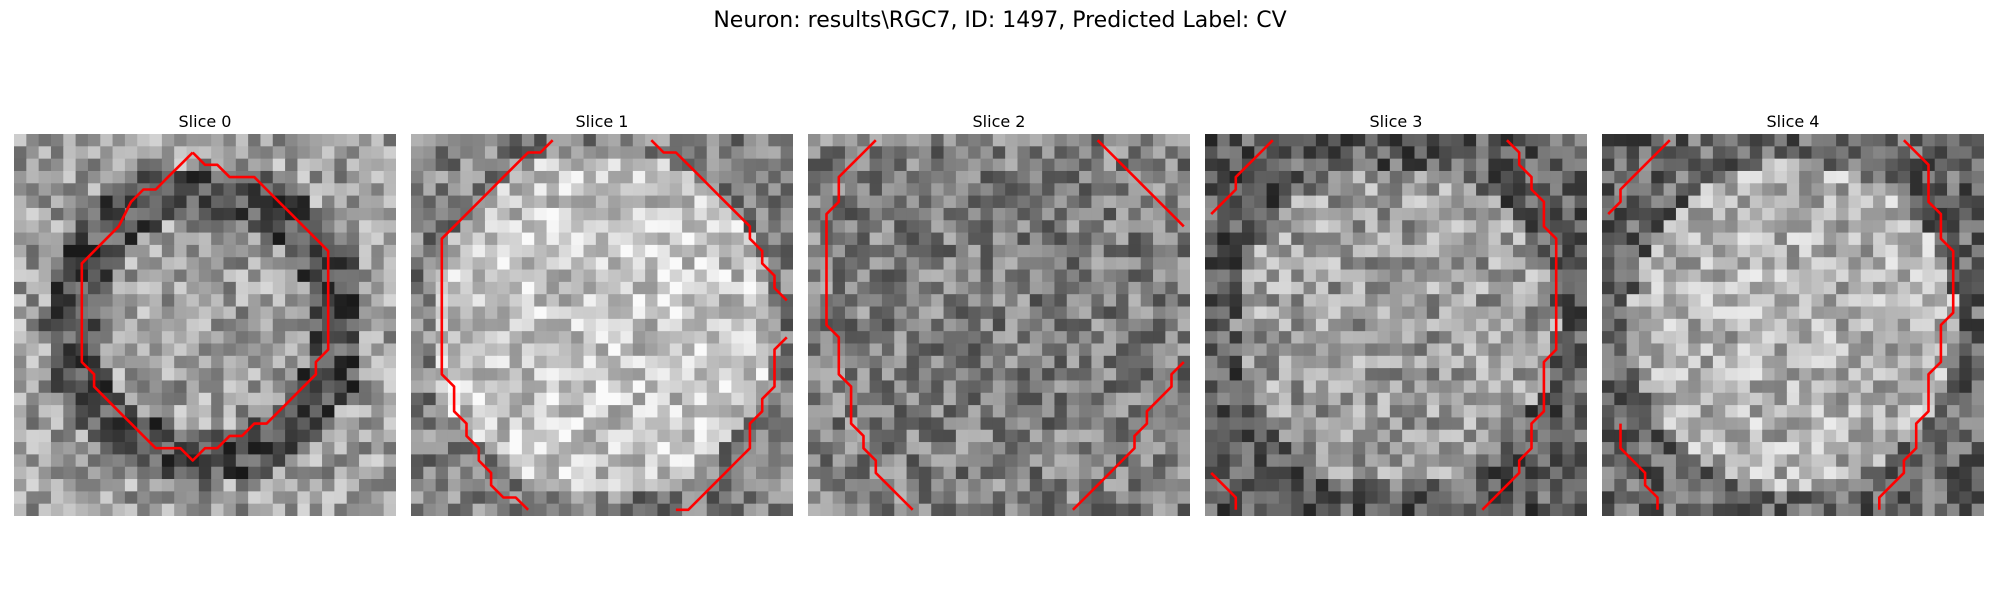 The width and height of the screenshot is (2000, 600). I want to click on slice-title-3: Slice 3, so click(1396, 121).